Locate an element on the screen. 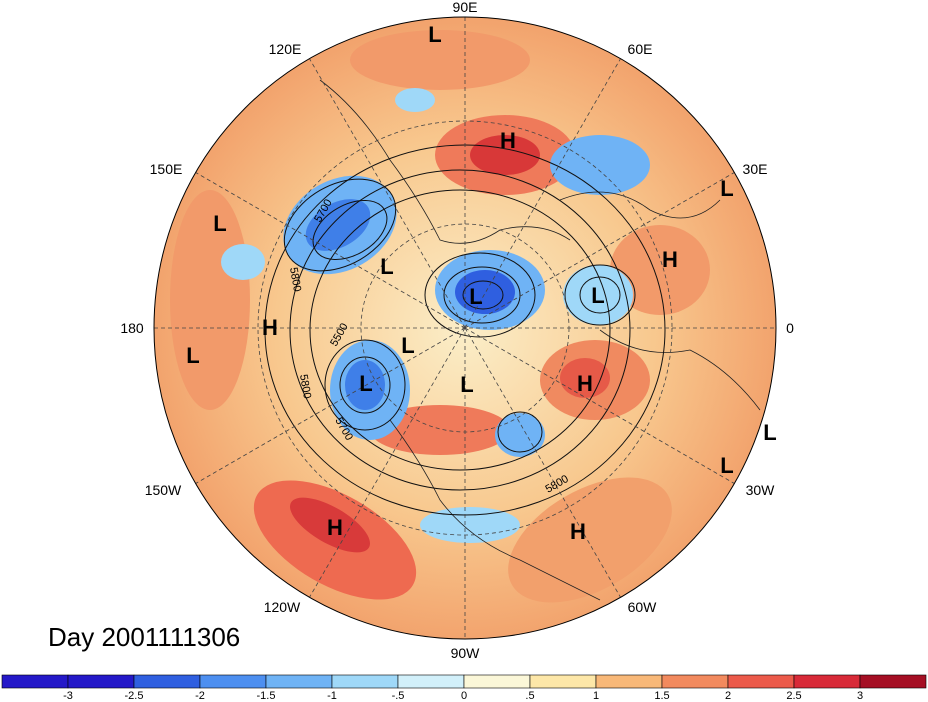  lon-label-60e: 60E is located at coordinates (640, 49).